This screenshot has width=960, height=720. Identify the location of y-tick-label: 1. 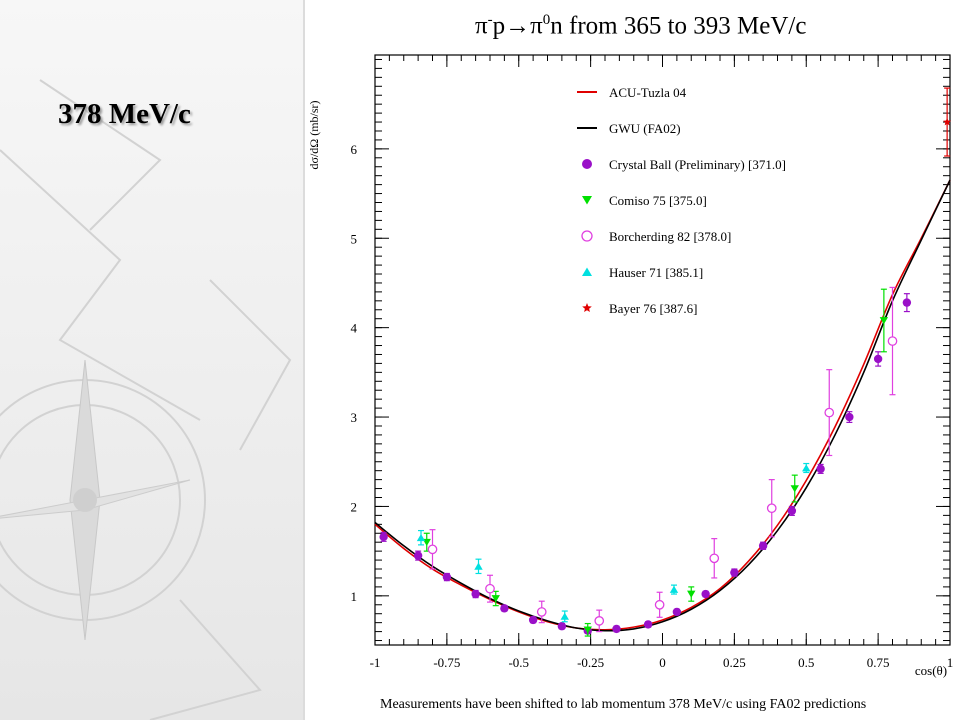
(354, 596).